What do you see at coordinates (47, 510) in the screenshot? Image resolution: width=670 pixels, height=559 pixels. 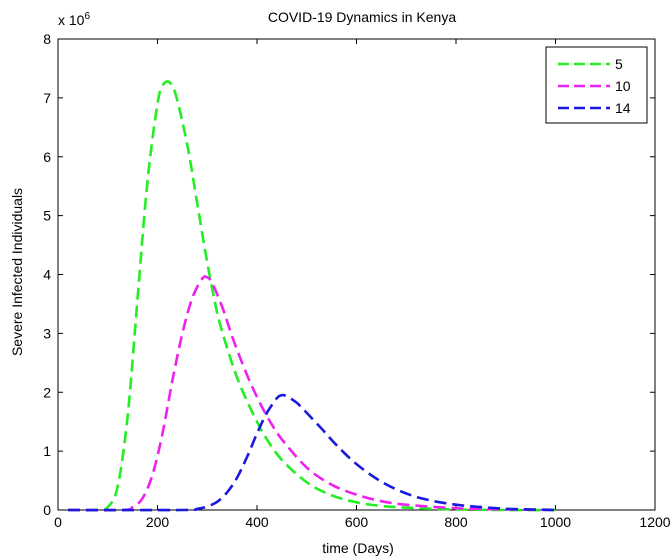 I see `y-tick-label: 0` at bounding box center [47, 510].